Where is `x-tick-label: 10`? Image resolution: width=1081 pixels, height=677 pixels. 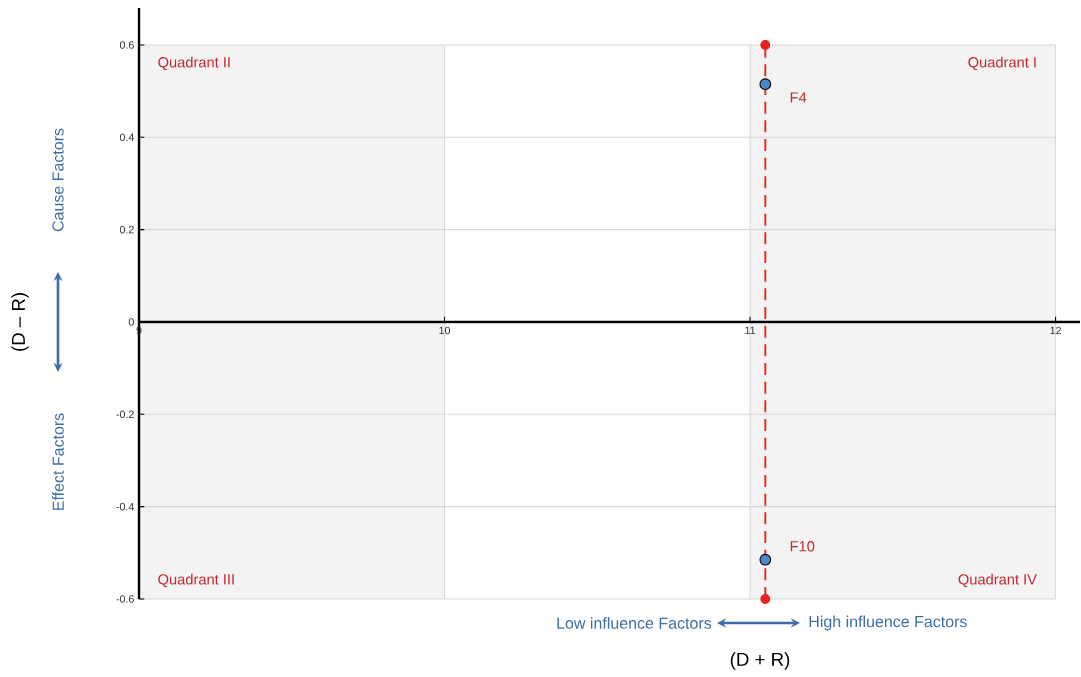
x-tick-label: 10 is located at coordinates (445, 330).